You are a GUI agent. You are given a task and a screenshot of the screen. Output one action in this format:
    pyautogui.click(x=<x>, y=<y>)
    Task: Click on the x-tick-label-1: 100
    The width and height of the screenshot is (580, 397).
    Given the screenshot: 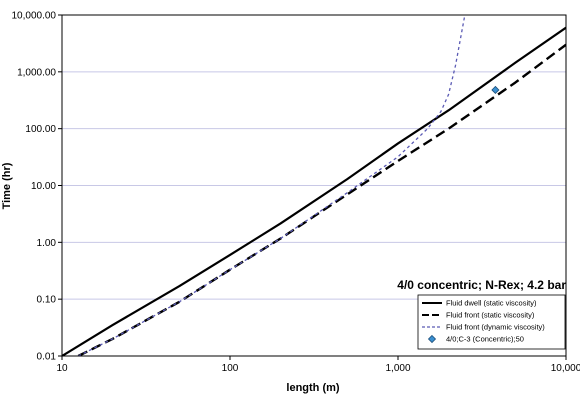 What is the action you would take?
    pyautogui.click(x=230, y=368)
    